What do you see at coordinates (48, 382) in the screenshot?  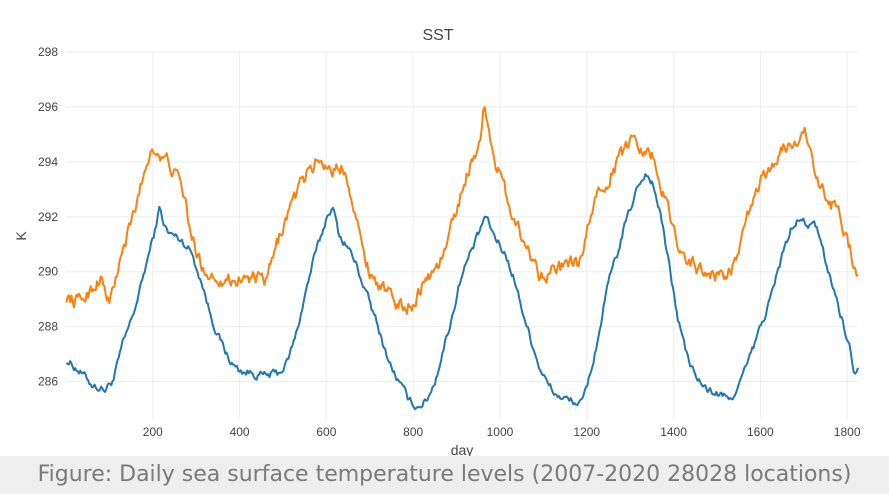 I see `y-tick-label-0: 286` at bounding box center [48, 382].